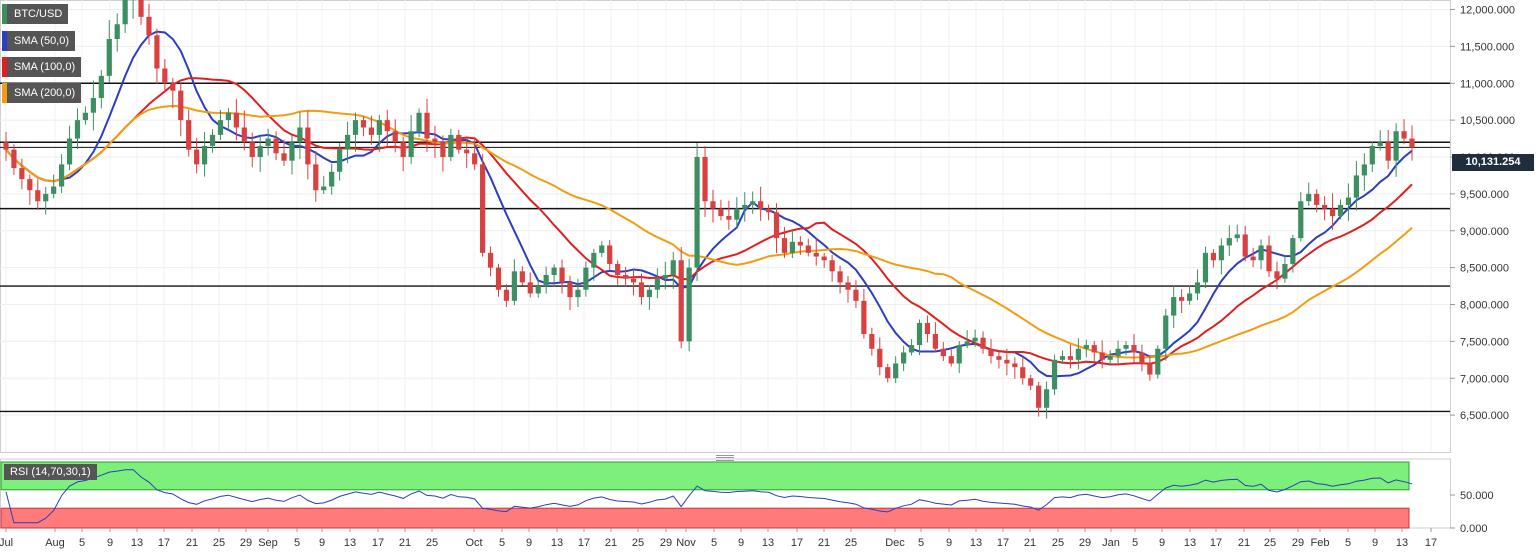 The image size is (1536, 553). Describe the element at coordinates (6, 543) in the screenshot. I see `x-tick-label: Jul` at that location.